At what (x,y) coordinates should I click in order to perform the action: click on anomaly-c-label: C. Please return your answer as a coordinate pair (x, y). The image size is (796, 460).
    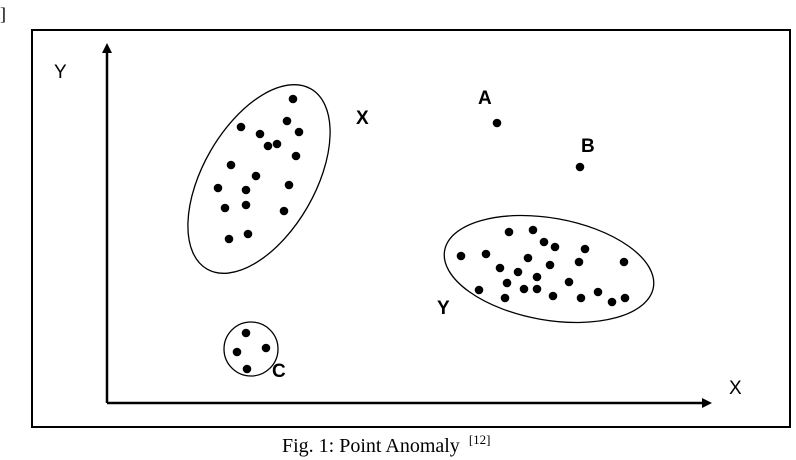
    Looking at the image, I should click on (279, 371).